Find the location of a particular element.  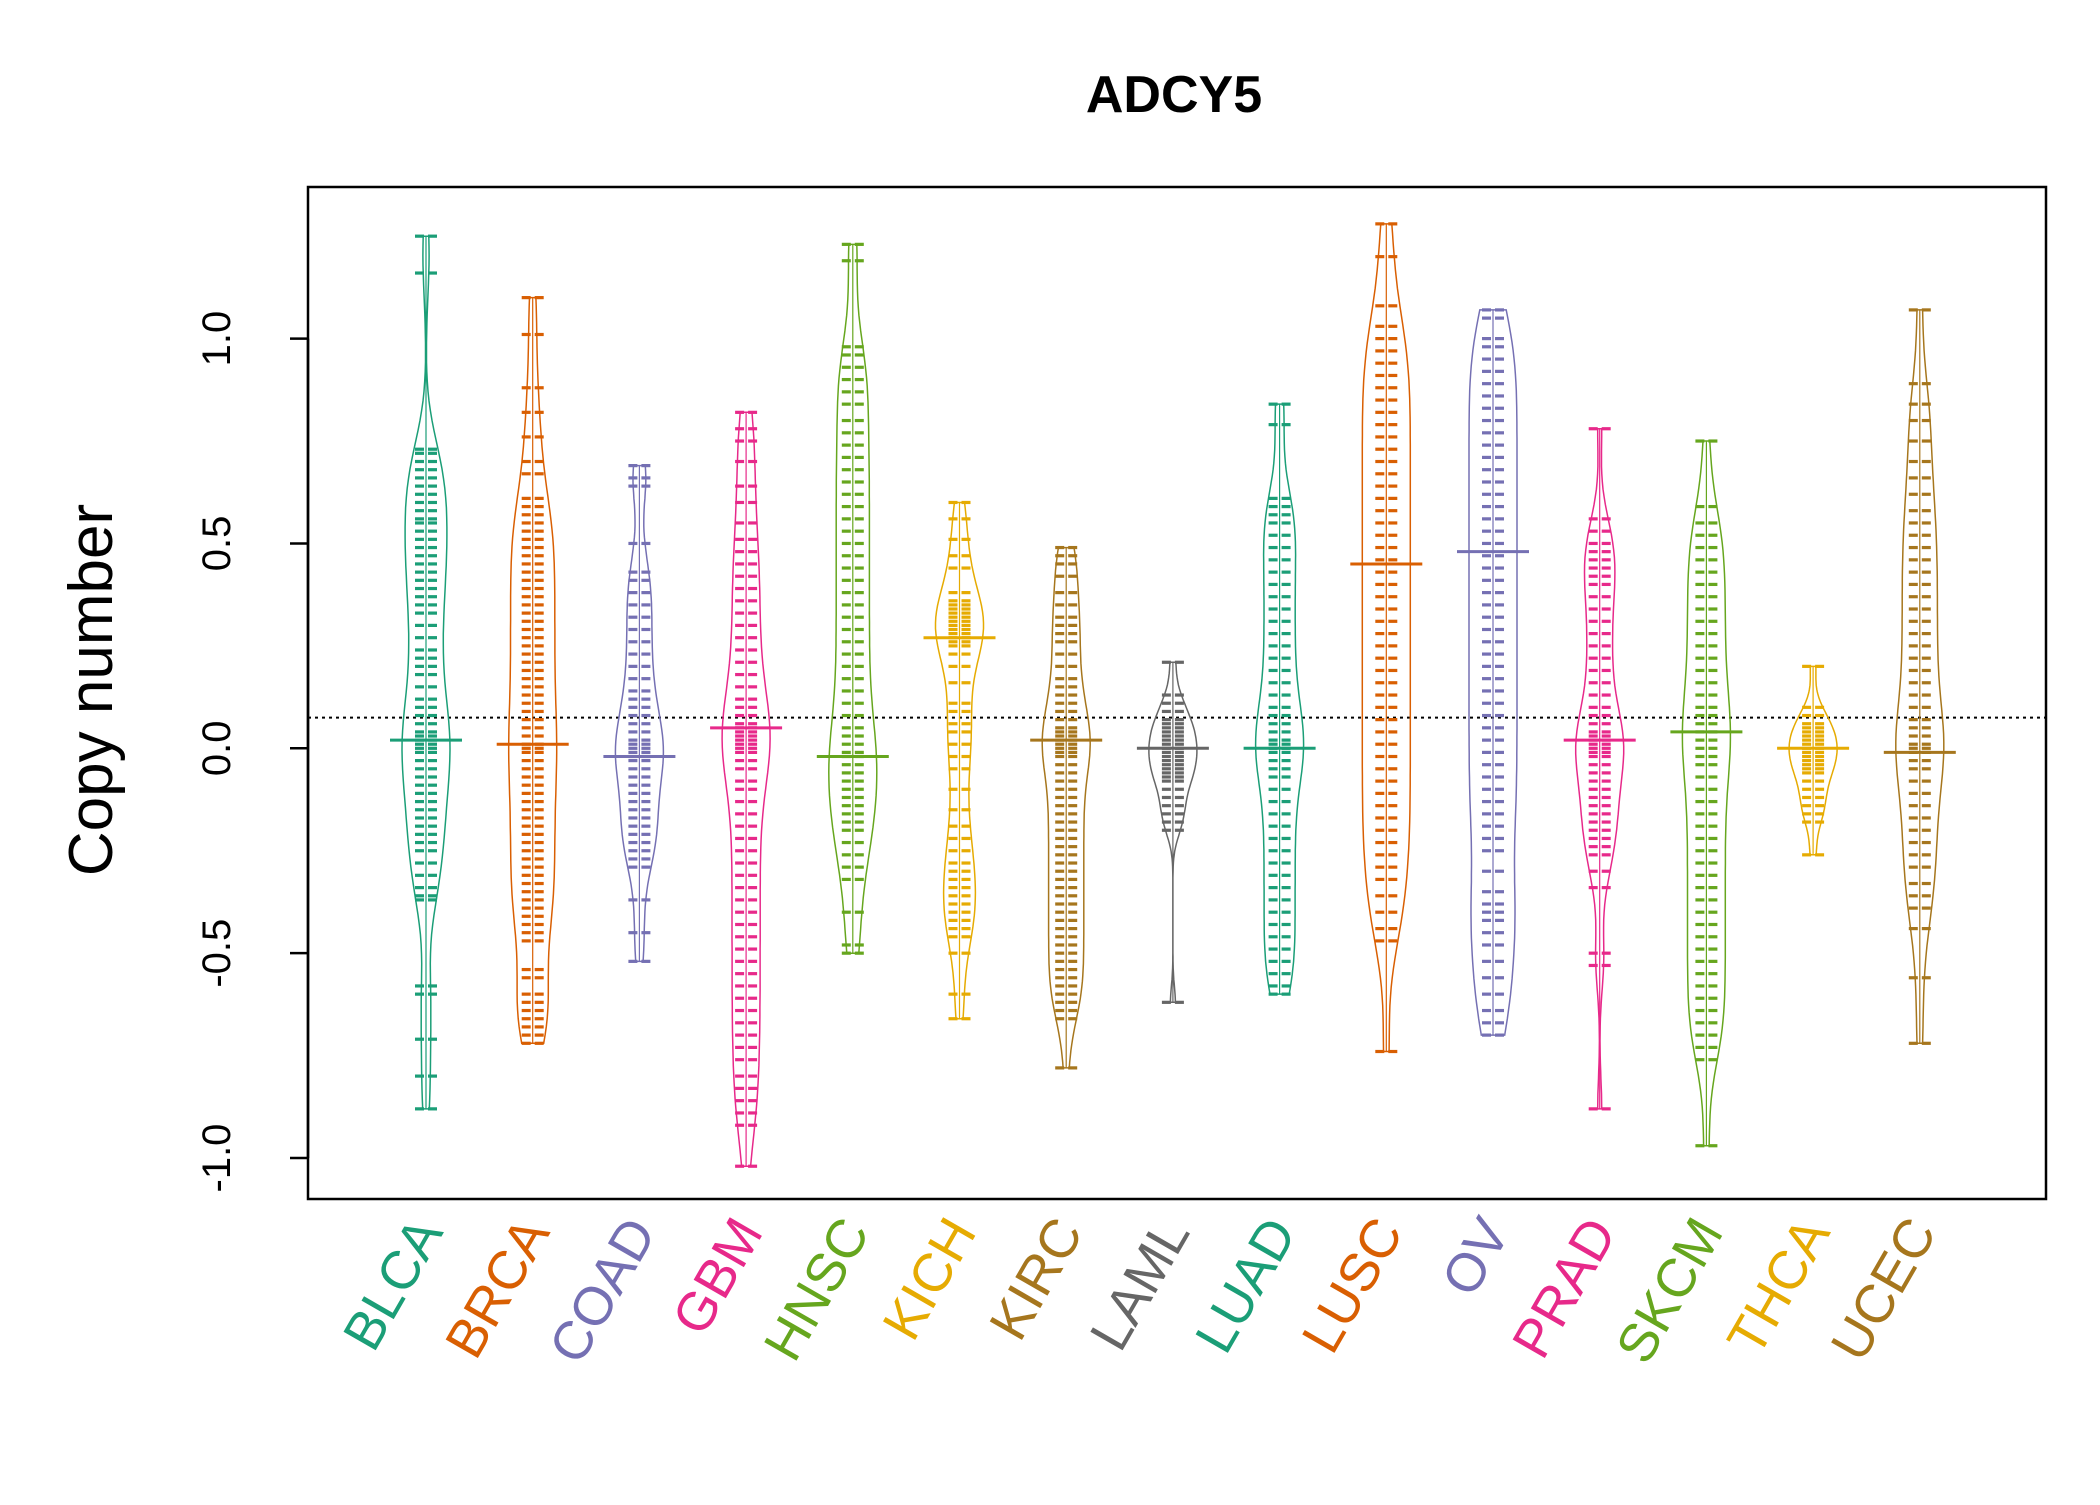

bean-outline is located at coordinates (1493, 672).